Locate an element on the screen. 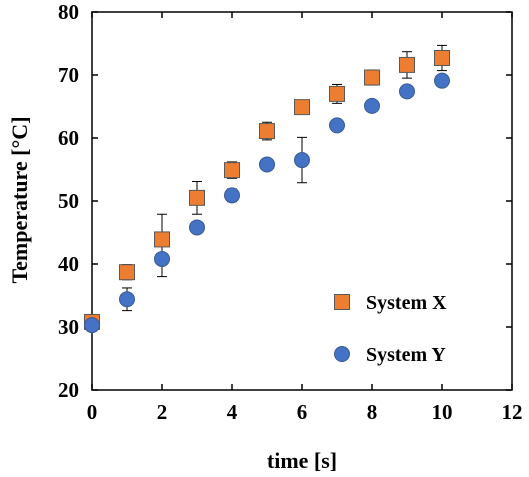 The width and height of the screenshot is (529, 477). y-tick-label: 20 is located at coordinates (68, 390).